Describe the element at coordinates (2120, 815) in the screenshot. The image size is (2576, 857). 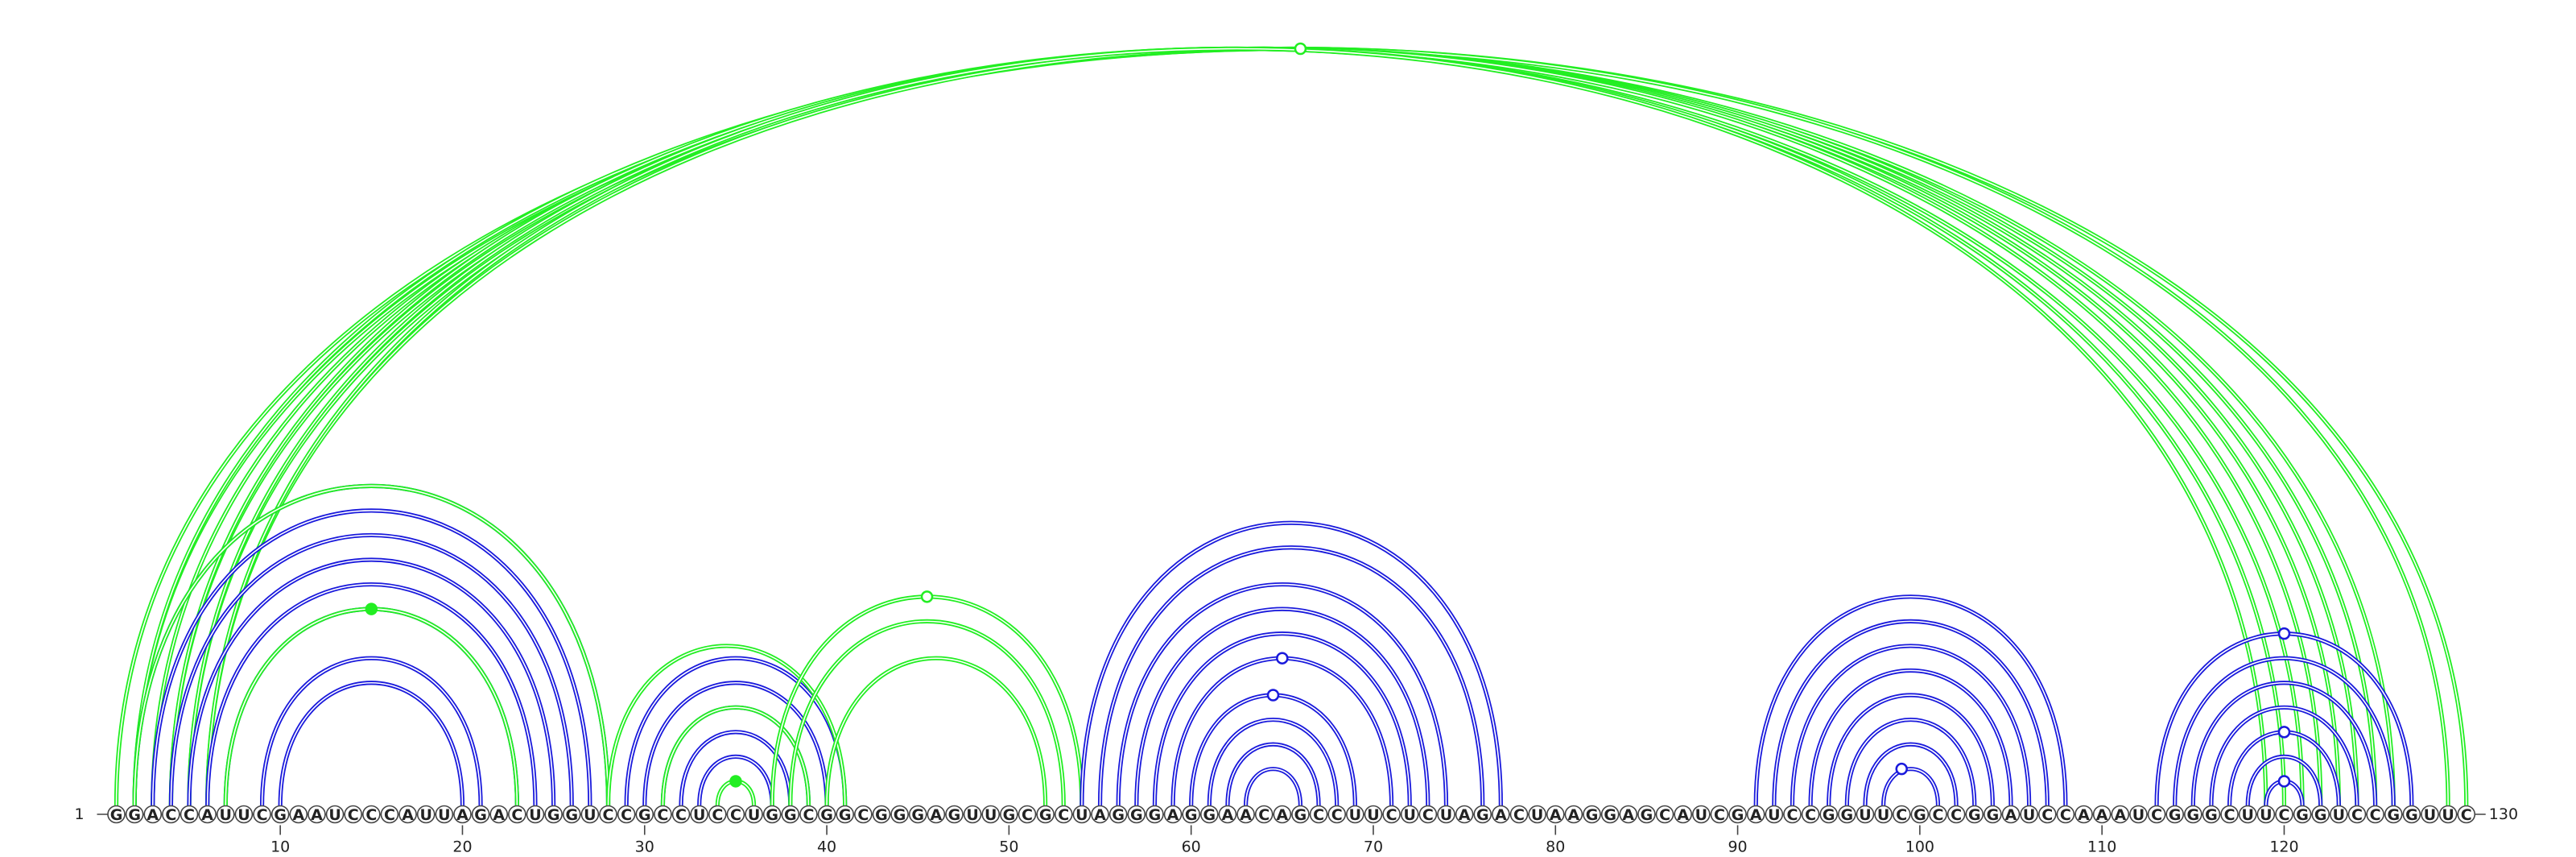
I see `nucleotide-letter: A` at that location.